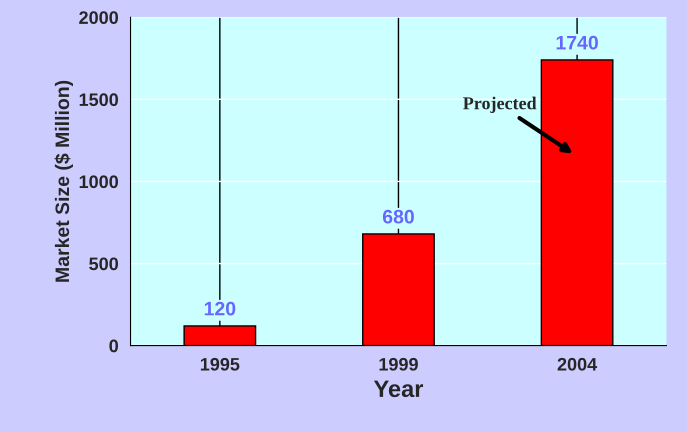 The image size is (687, 432). I want to click on y-tick-label: 0, so click(113, 346).